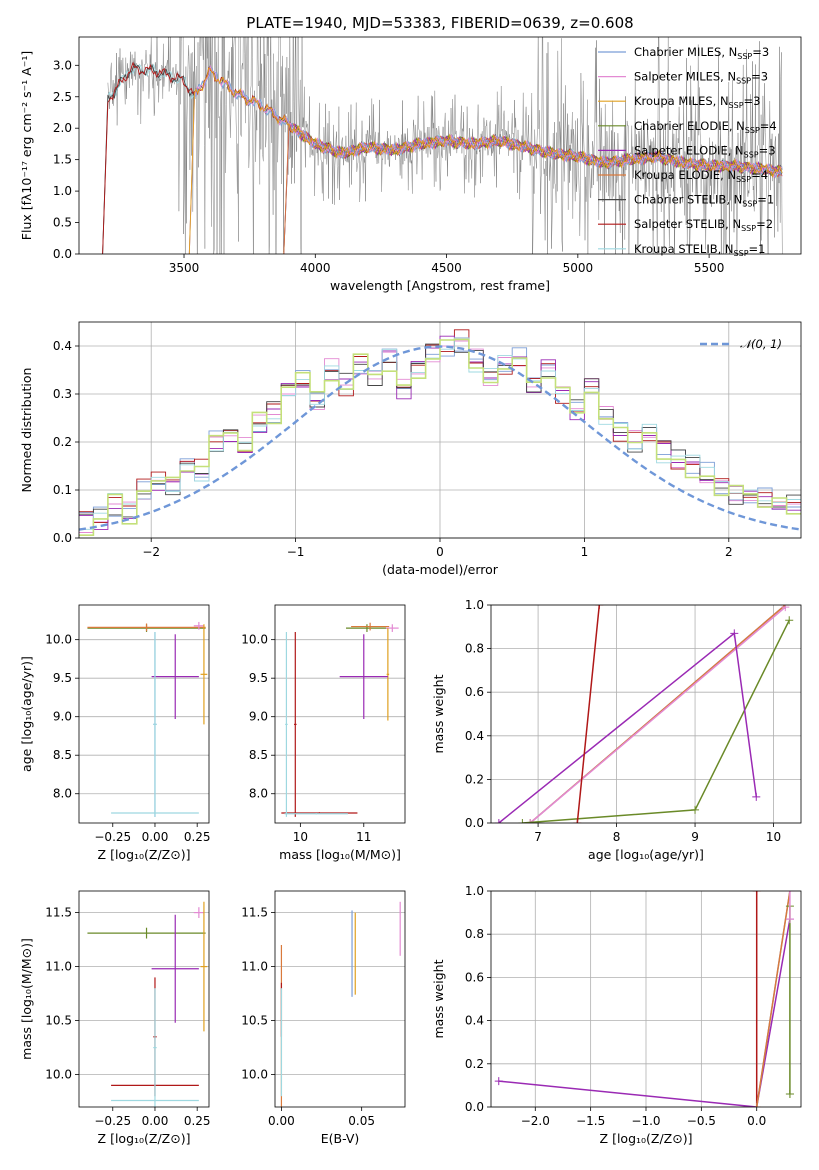 This screenshot has width=819, height=1170. Describe the element at coordinates (689, 126) in the screenshot. I see `legend-label-main: Chabrier ELODIE, N` at that location.